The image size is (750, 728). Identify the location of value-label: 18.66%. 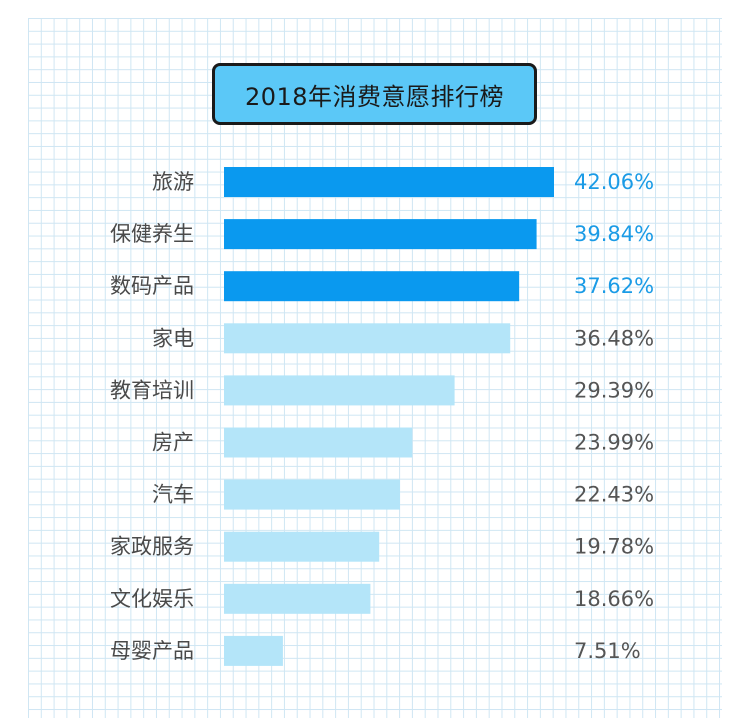
(614, 599).